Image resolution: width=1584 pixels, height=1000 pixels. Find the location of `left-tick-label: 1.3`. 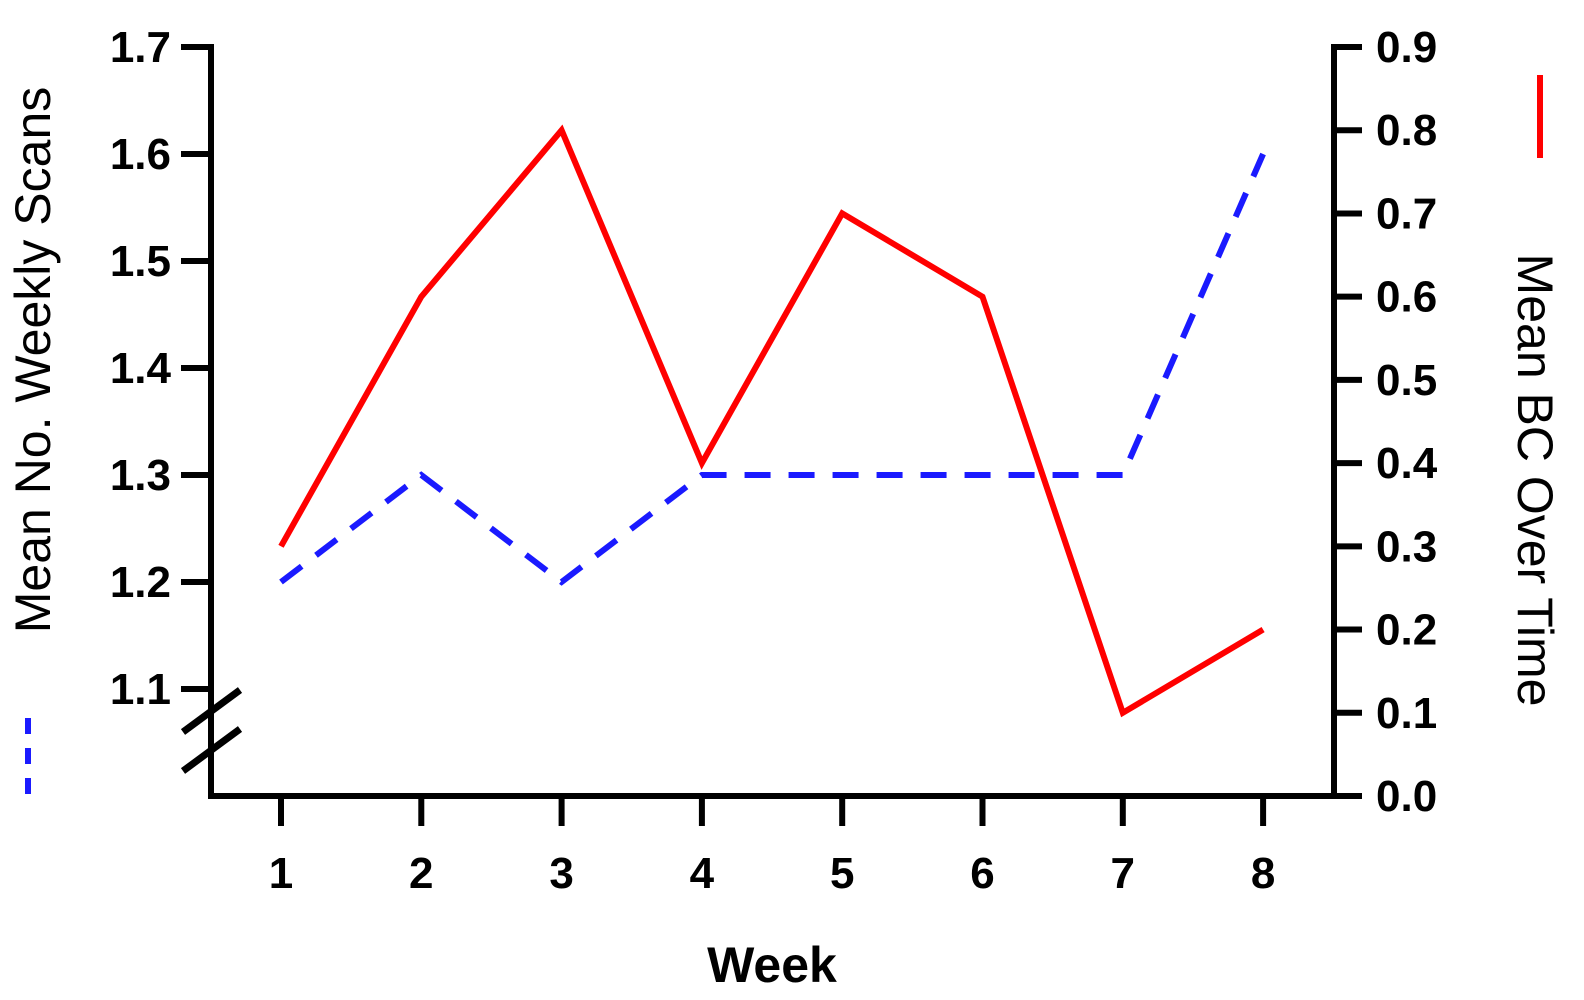

left-tick-label: 1.3 is located at coordinates (140, 475).